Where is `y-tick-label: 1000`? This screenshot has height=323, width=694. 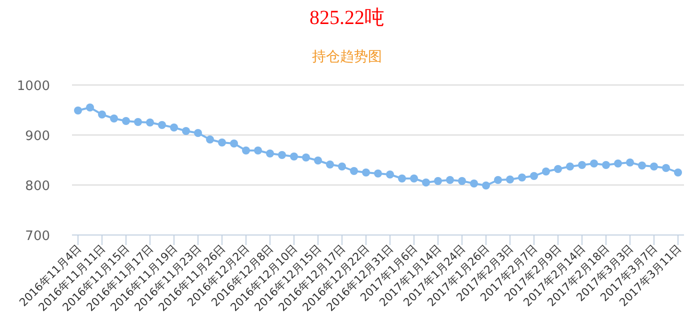 y-tick-label: 1000 is located at coordinates (33, 86).